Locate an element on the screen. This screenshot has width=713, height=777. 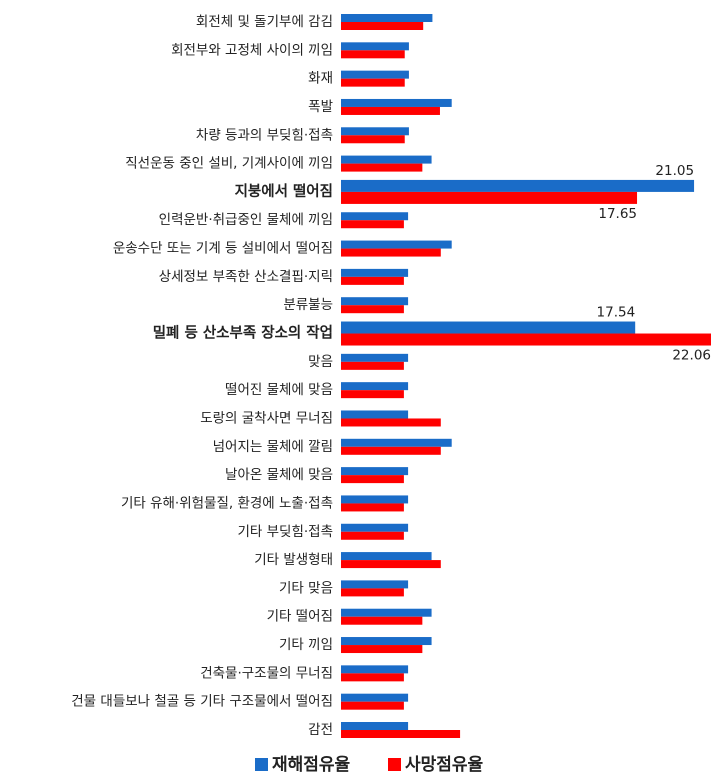
value-label: 22.06 is located at coordinates (691, 356).